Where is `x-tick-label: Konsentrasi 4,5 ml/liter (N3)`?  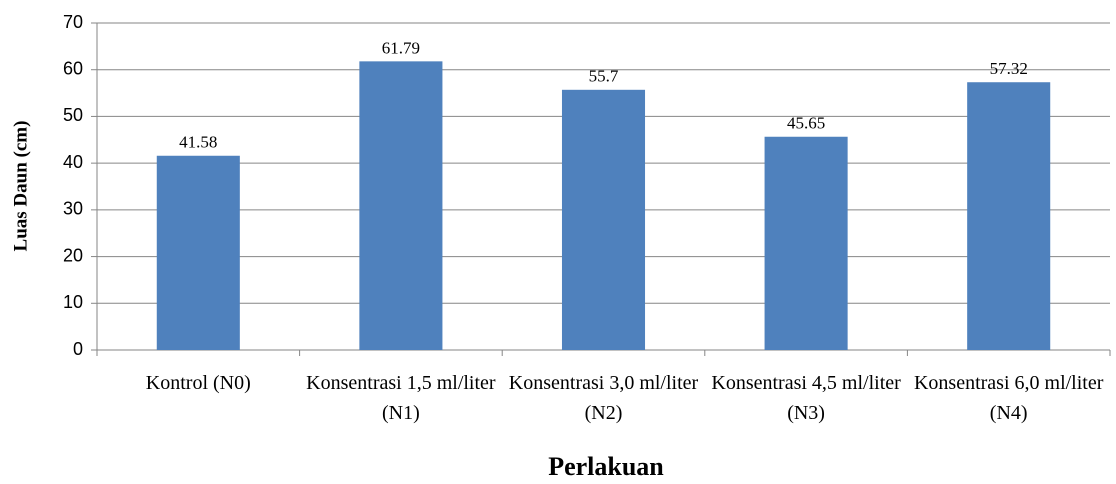 x-tick-label: Konsentrasi 4,5 ml/liter (N3) is located at coordinates (806, 398).